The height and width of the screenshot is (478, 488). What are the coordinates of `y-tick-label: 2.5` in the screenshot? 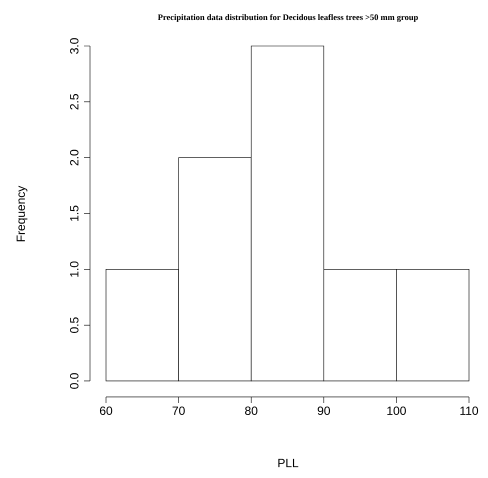 It's located at (74, 102).